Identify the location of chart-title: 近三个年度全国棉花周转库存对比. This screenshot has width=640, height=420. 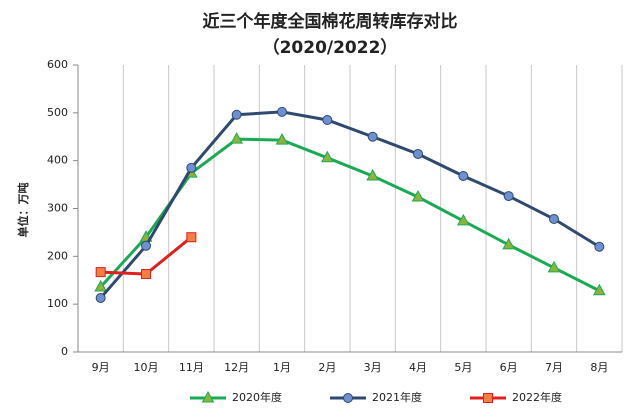
(330, 21).